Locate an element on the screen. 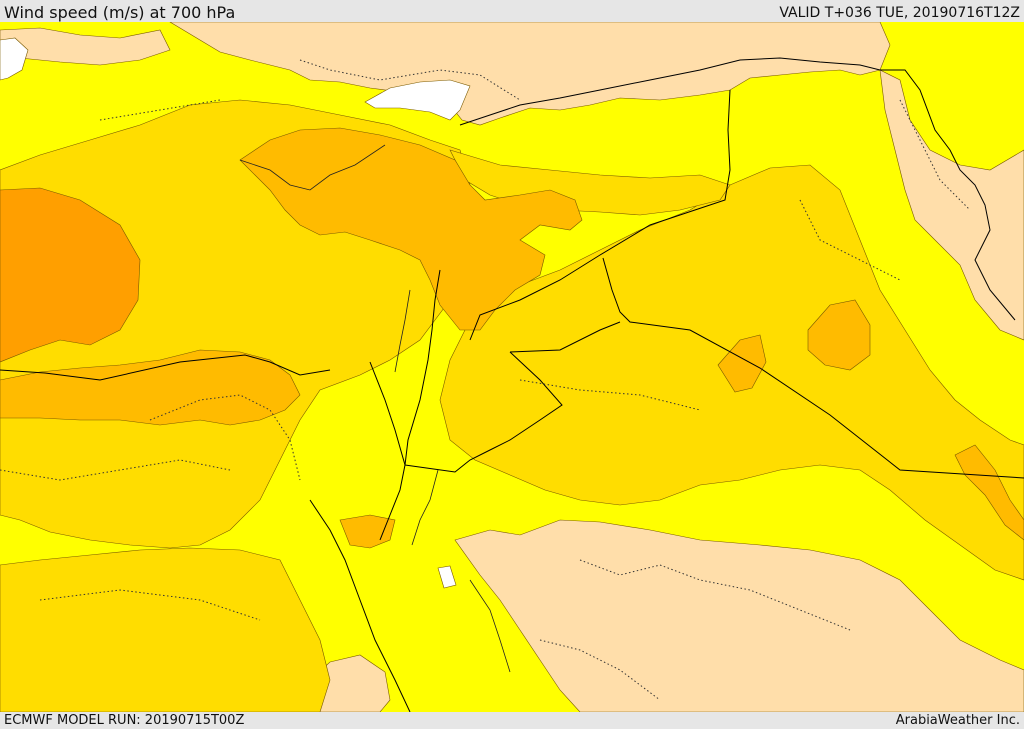 This screenshot has height=729, width=1024. field-fresh-southeast is located at coordinates (989, 492).